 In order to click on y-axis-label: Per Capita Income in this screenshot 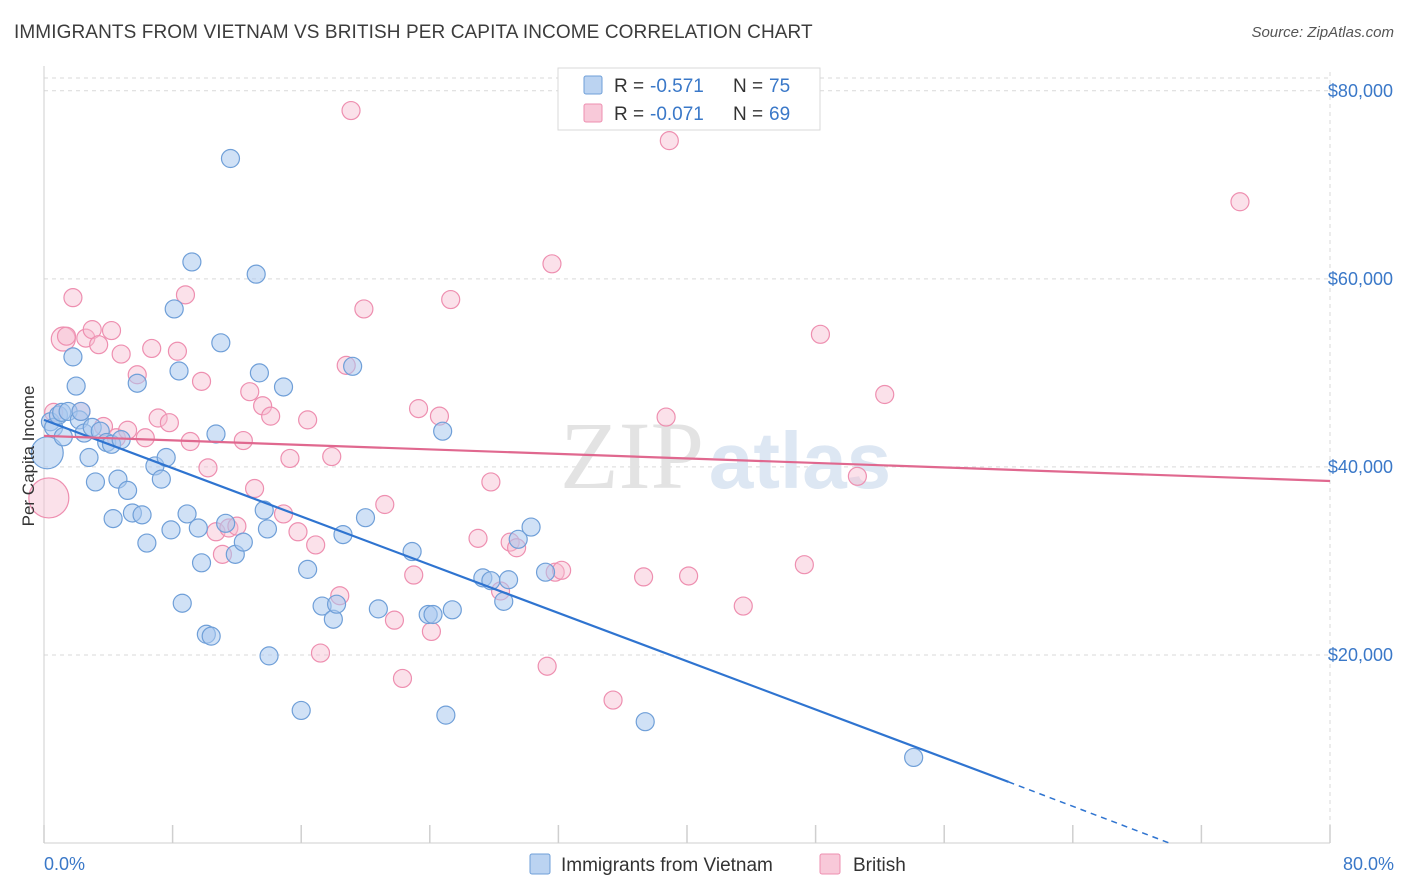, I will do `click(28, 456)`.